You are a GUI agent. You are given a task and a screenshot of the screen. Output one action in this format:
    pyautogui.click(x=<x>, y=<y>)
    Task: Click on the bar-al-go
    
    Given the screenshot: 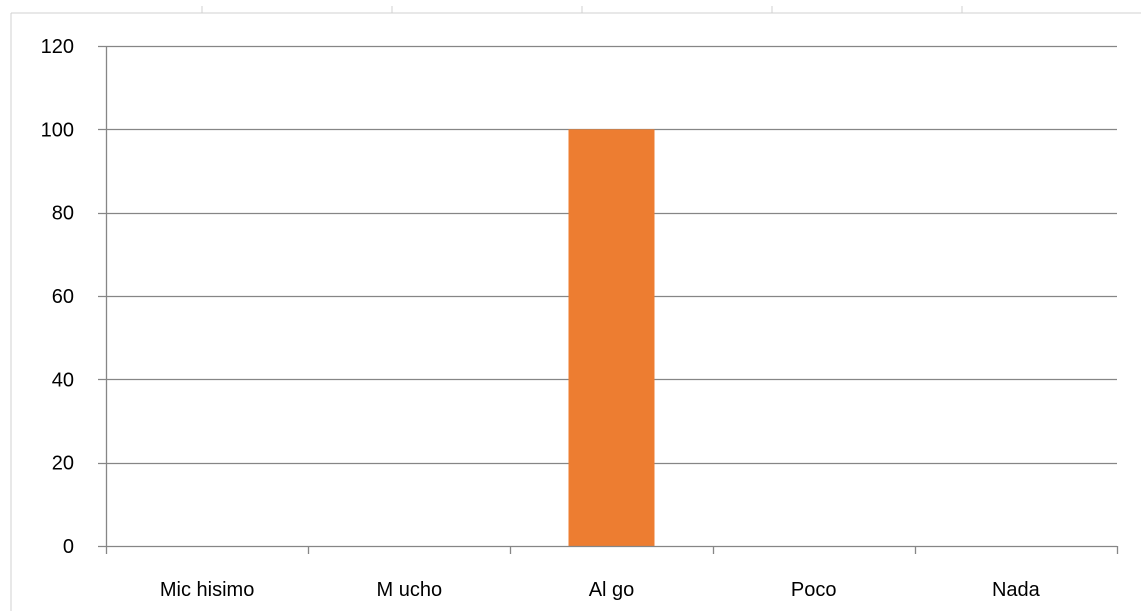 What is the action you would take?
    pyautogui.click(x=611, y=338)
    